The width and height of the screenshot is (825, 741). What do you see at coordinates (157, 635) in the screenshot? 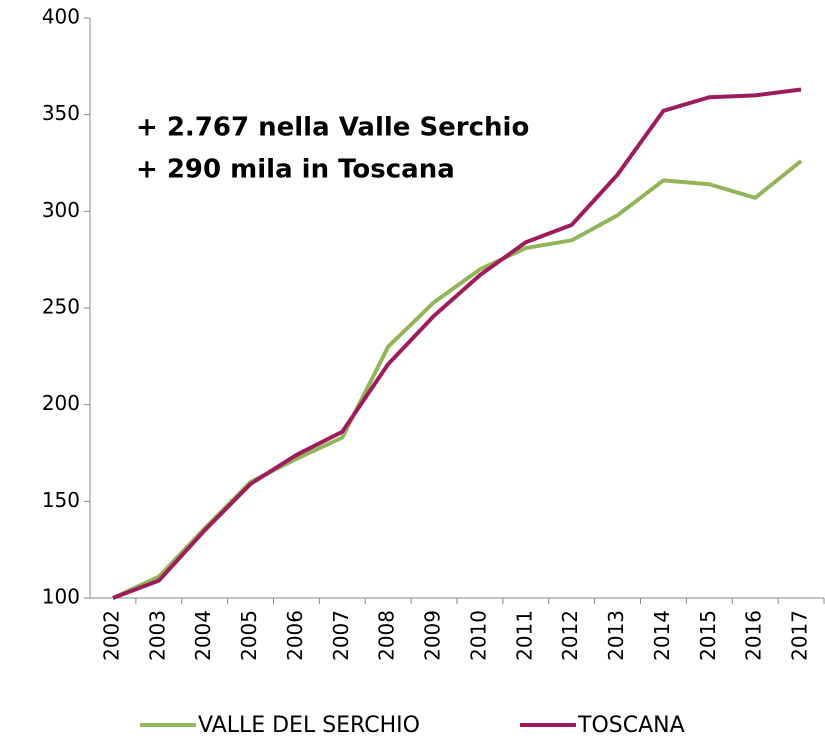
I see `x-tick-label: 2003` at bounding box center [157, 635].